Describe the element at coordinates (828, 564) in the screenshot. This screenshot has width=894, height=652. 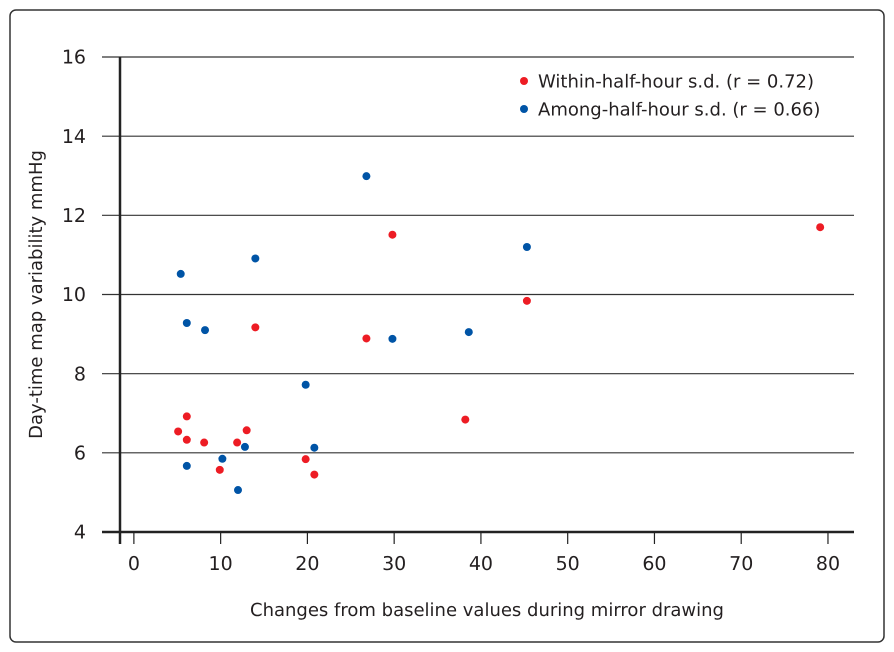
I see `x-tick-label: 80` at that location.